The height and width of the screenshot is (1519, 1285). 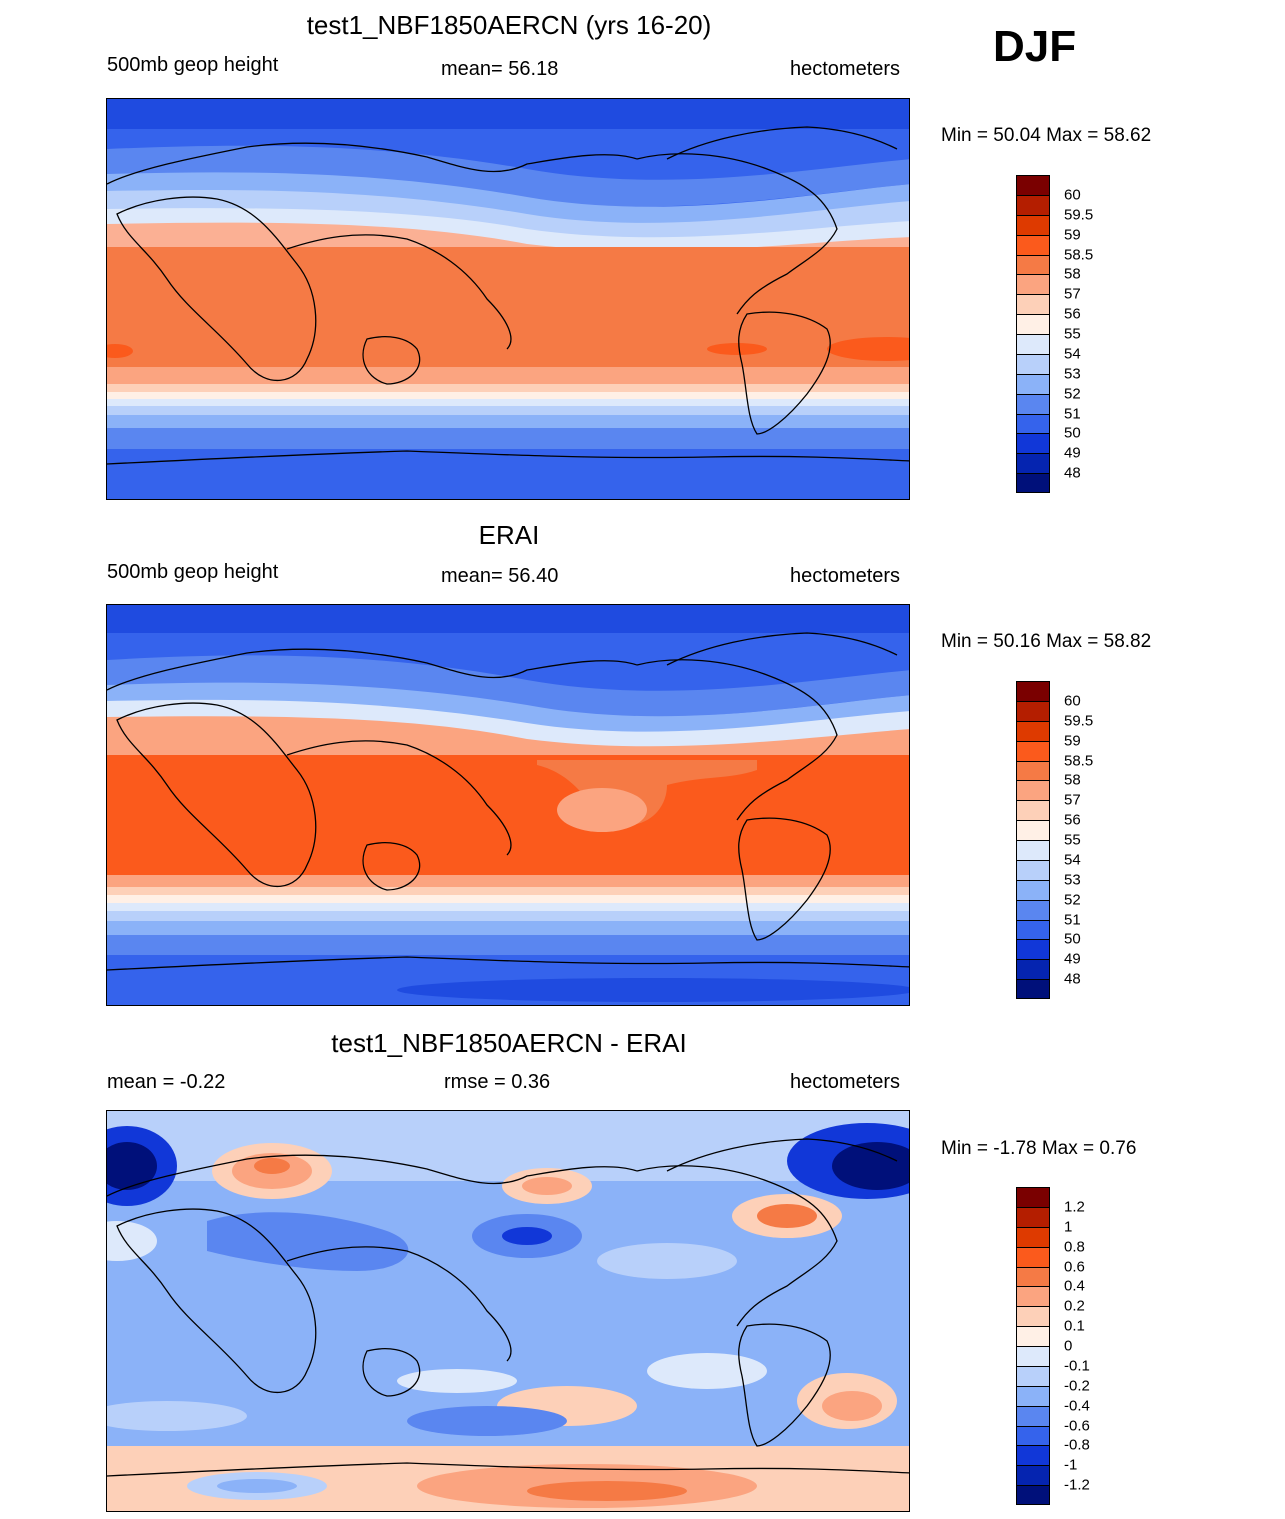 I want to click on season-label: DJF, so click(x=1035, y=46).